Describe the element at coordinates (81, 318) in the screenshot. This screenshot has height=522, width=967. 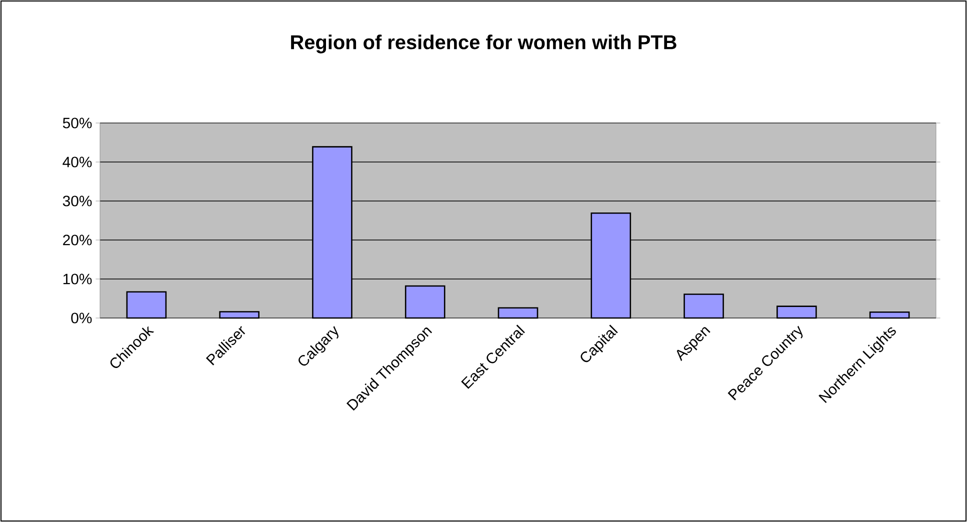
I see `y-tick-label: 0%` at that location.